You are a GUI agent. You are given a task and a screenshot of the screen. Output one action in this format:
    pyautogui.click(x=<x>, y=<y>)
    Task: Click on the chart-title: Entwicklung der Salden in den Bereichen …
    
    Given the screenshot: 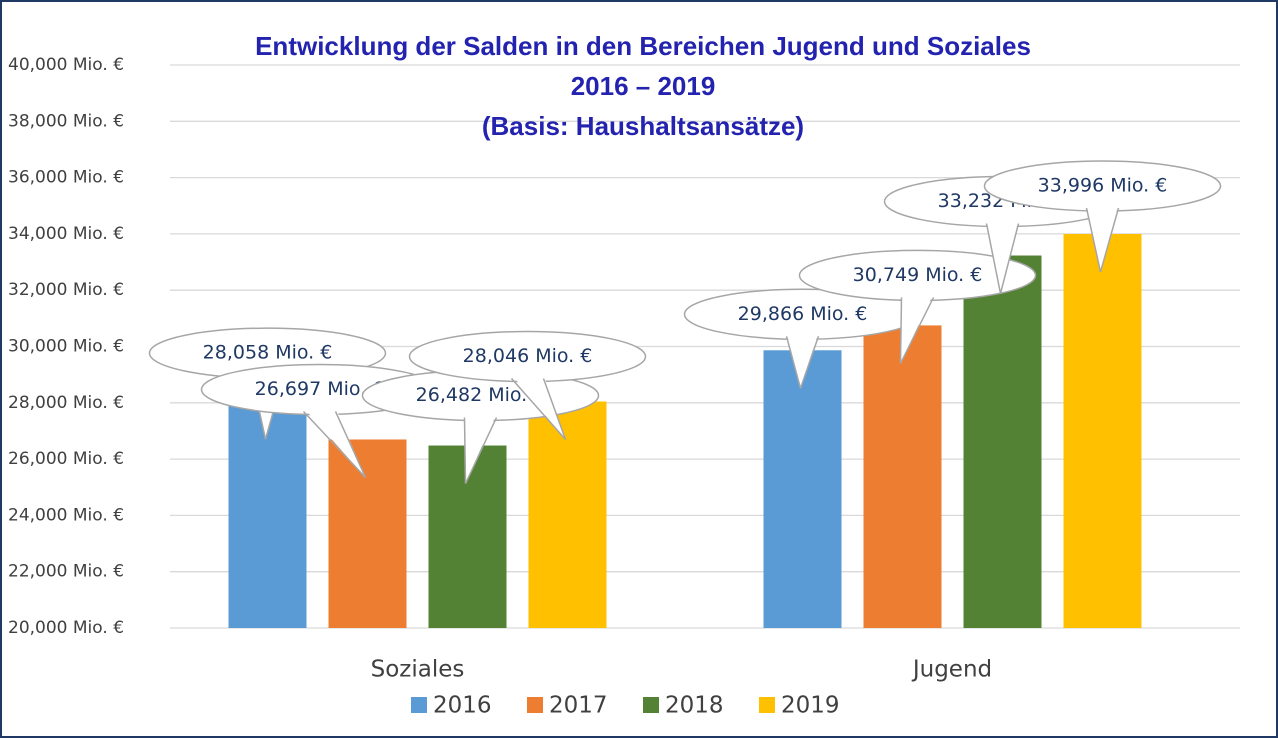 What is the action you would take?
    pyautogui.click(x=643, y=46)
    